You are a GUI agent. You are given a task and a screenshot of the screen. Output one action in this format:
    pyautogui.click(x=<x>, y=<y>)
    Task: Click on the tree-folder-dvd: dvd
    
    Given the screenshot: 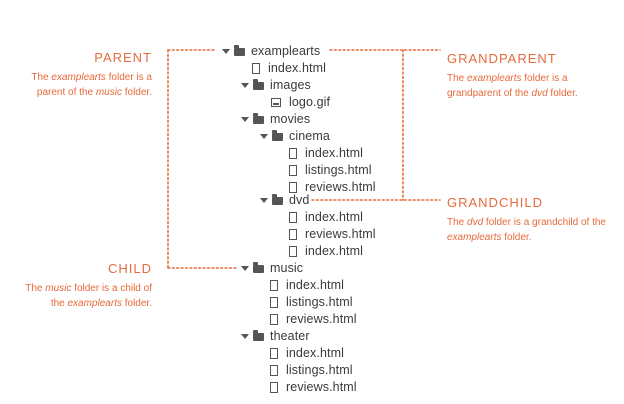 What is the action you would take?
    pyautogui.click(x=284, y=200)
    